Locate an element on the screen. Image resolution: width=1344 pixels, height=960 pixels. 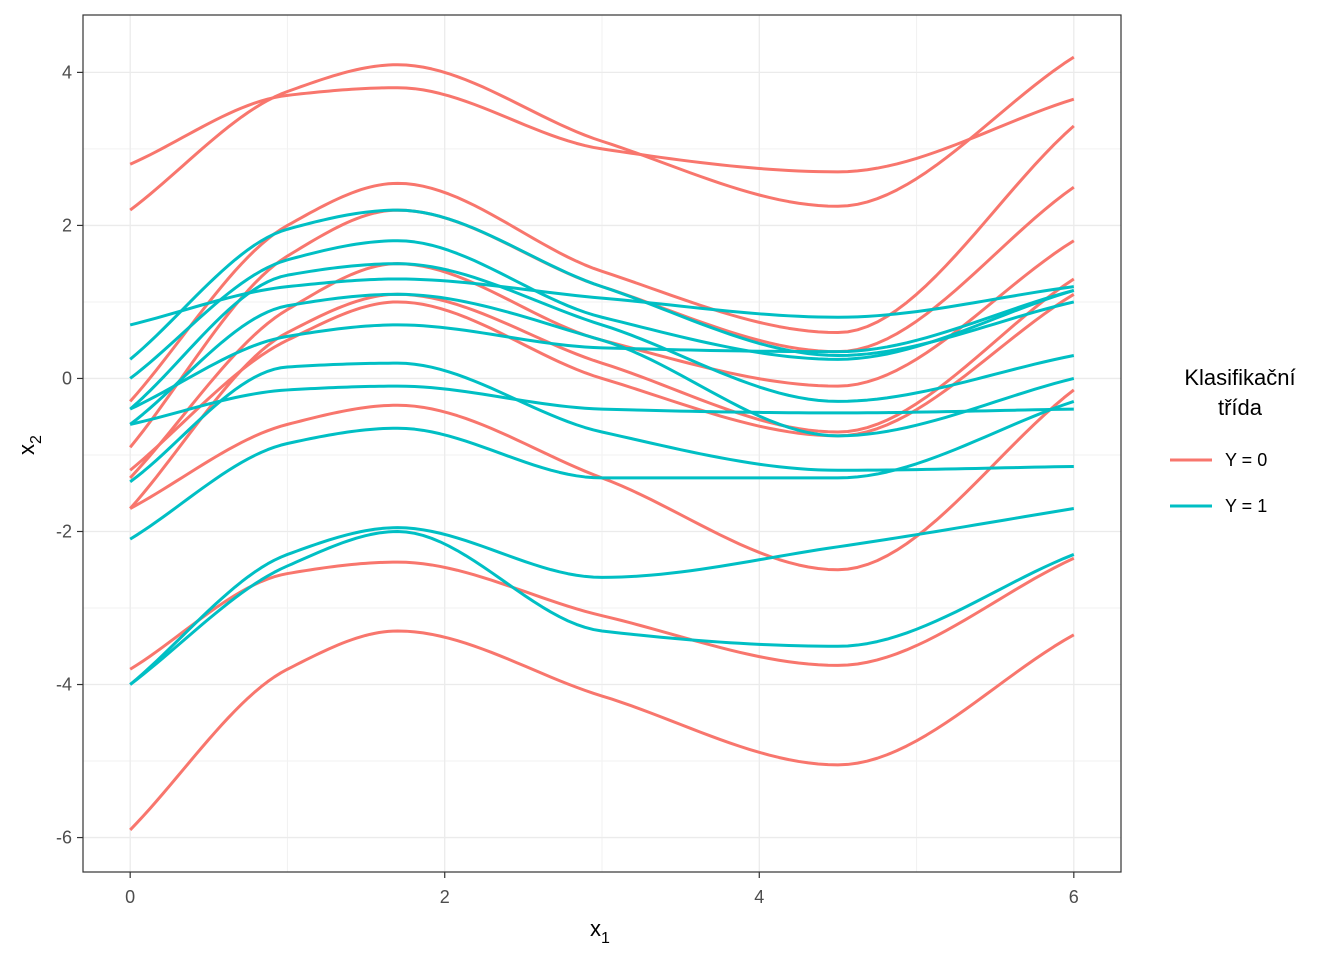
y-axis-title-main: x is located at coordinates (26, 449).